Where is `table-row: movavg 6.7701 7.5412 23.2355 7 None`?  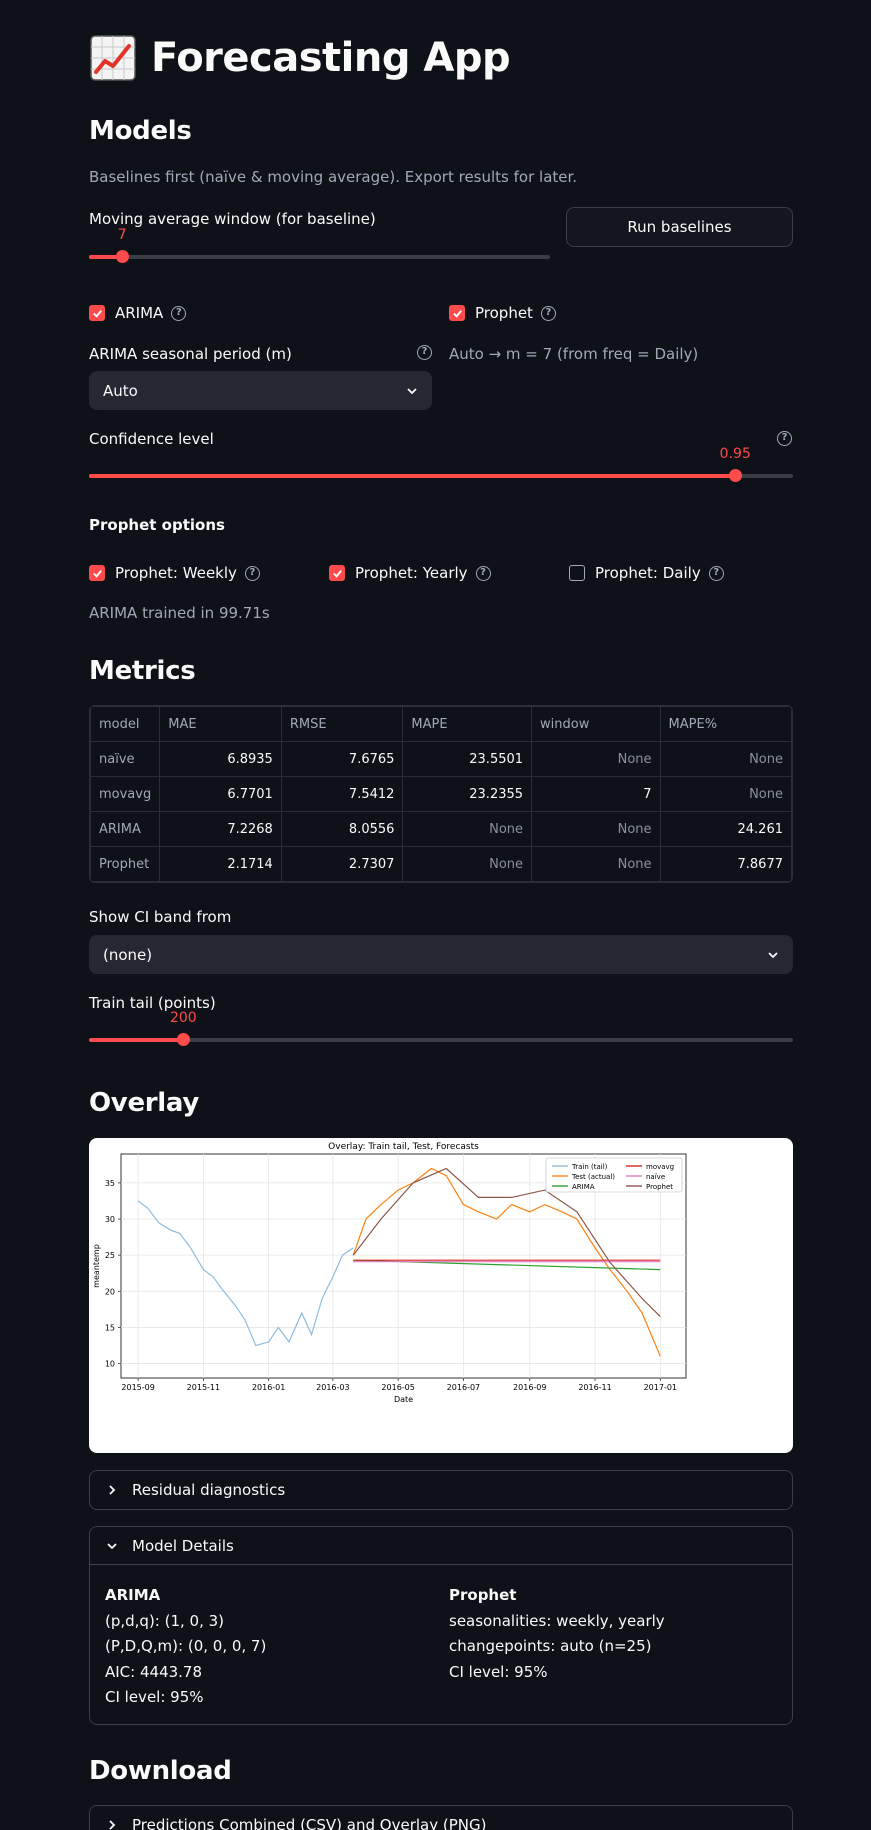
table-row: movavg 6.7701 7.5412 23.2355 7 None is located at coordinates (441, 794).